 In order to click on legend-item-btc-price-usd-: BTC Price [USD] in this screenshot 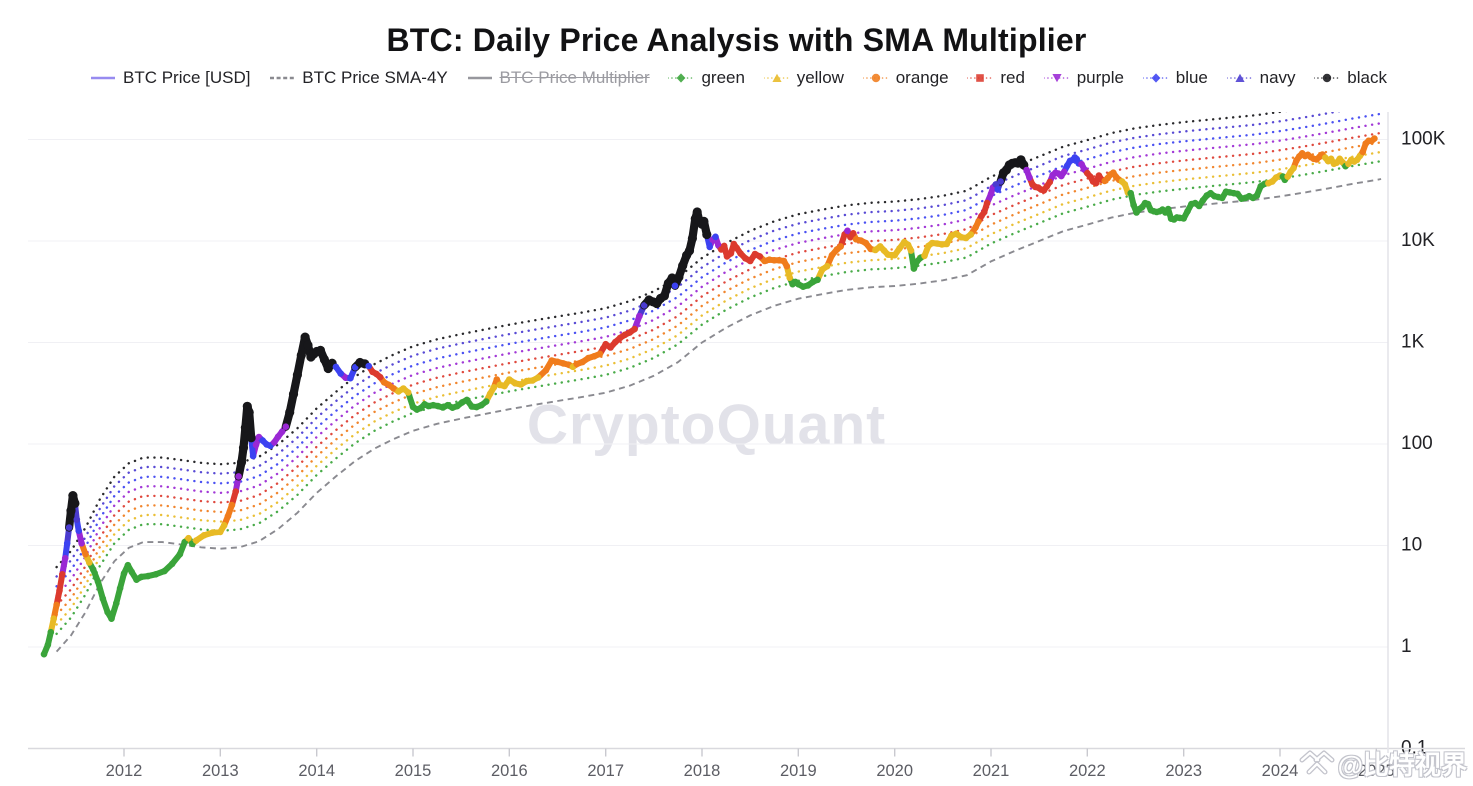, I will do `click(170, 78)`.